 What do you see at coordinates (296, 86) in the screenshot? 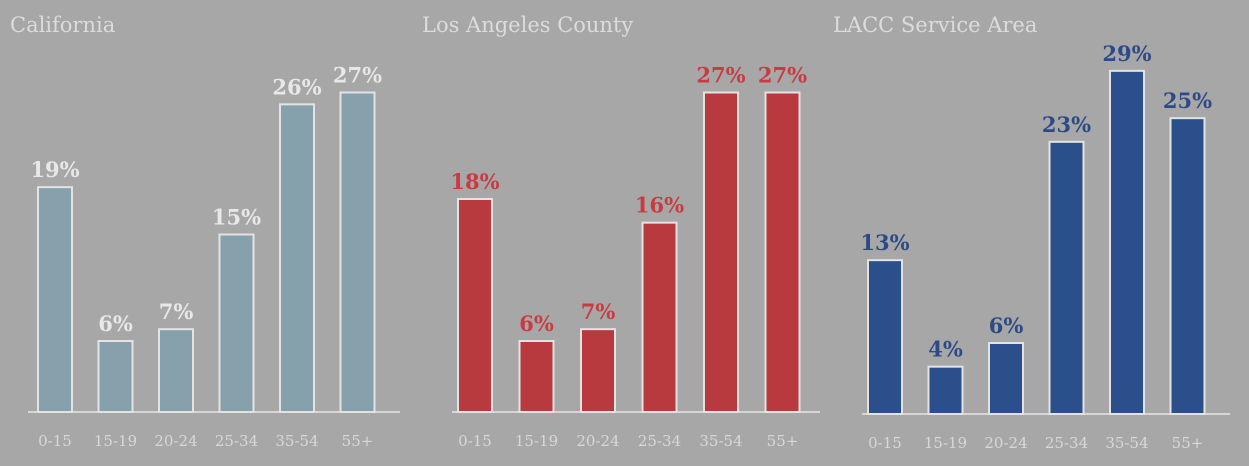
I see `data-label: 26%` at bounding box center [296, 86].